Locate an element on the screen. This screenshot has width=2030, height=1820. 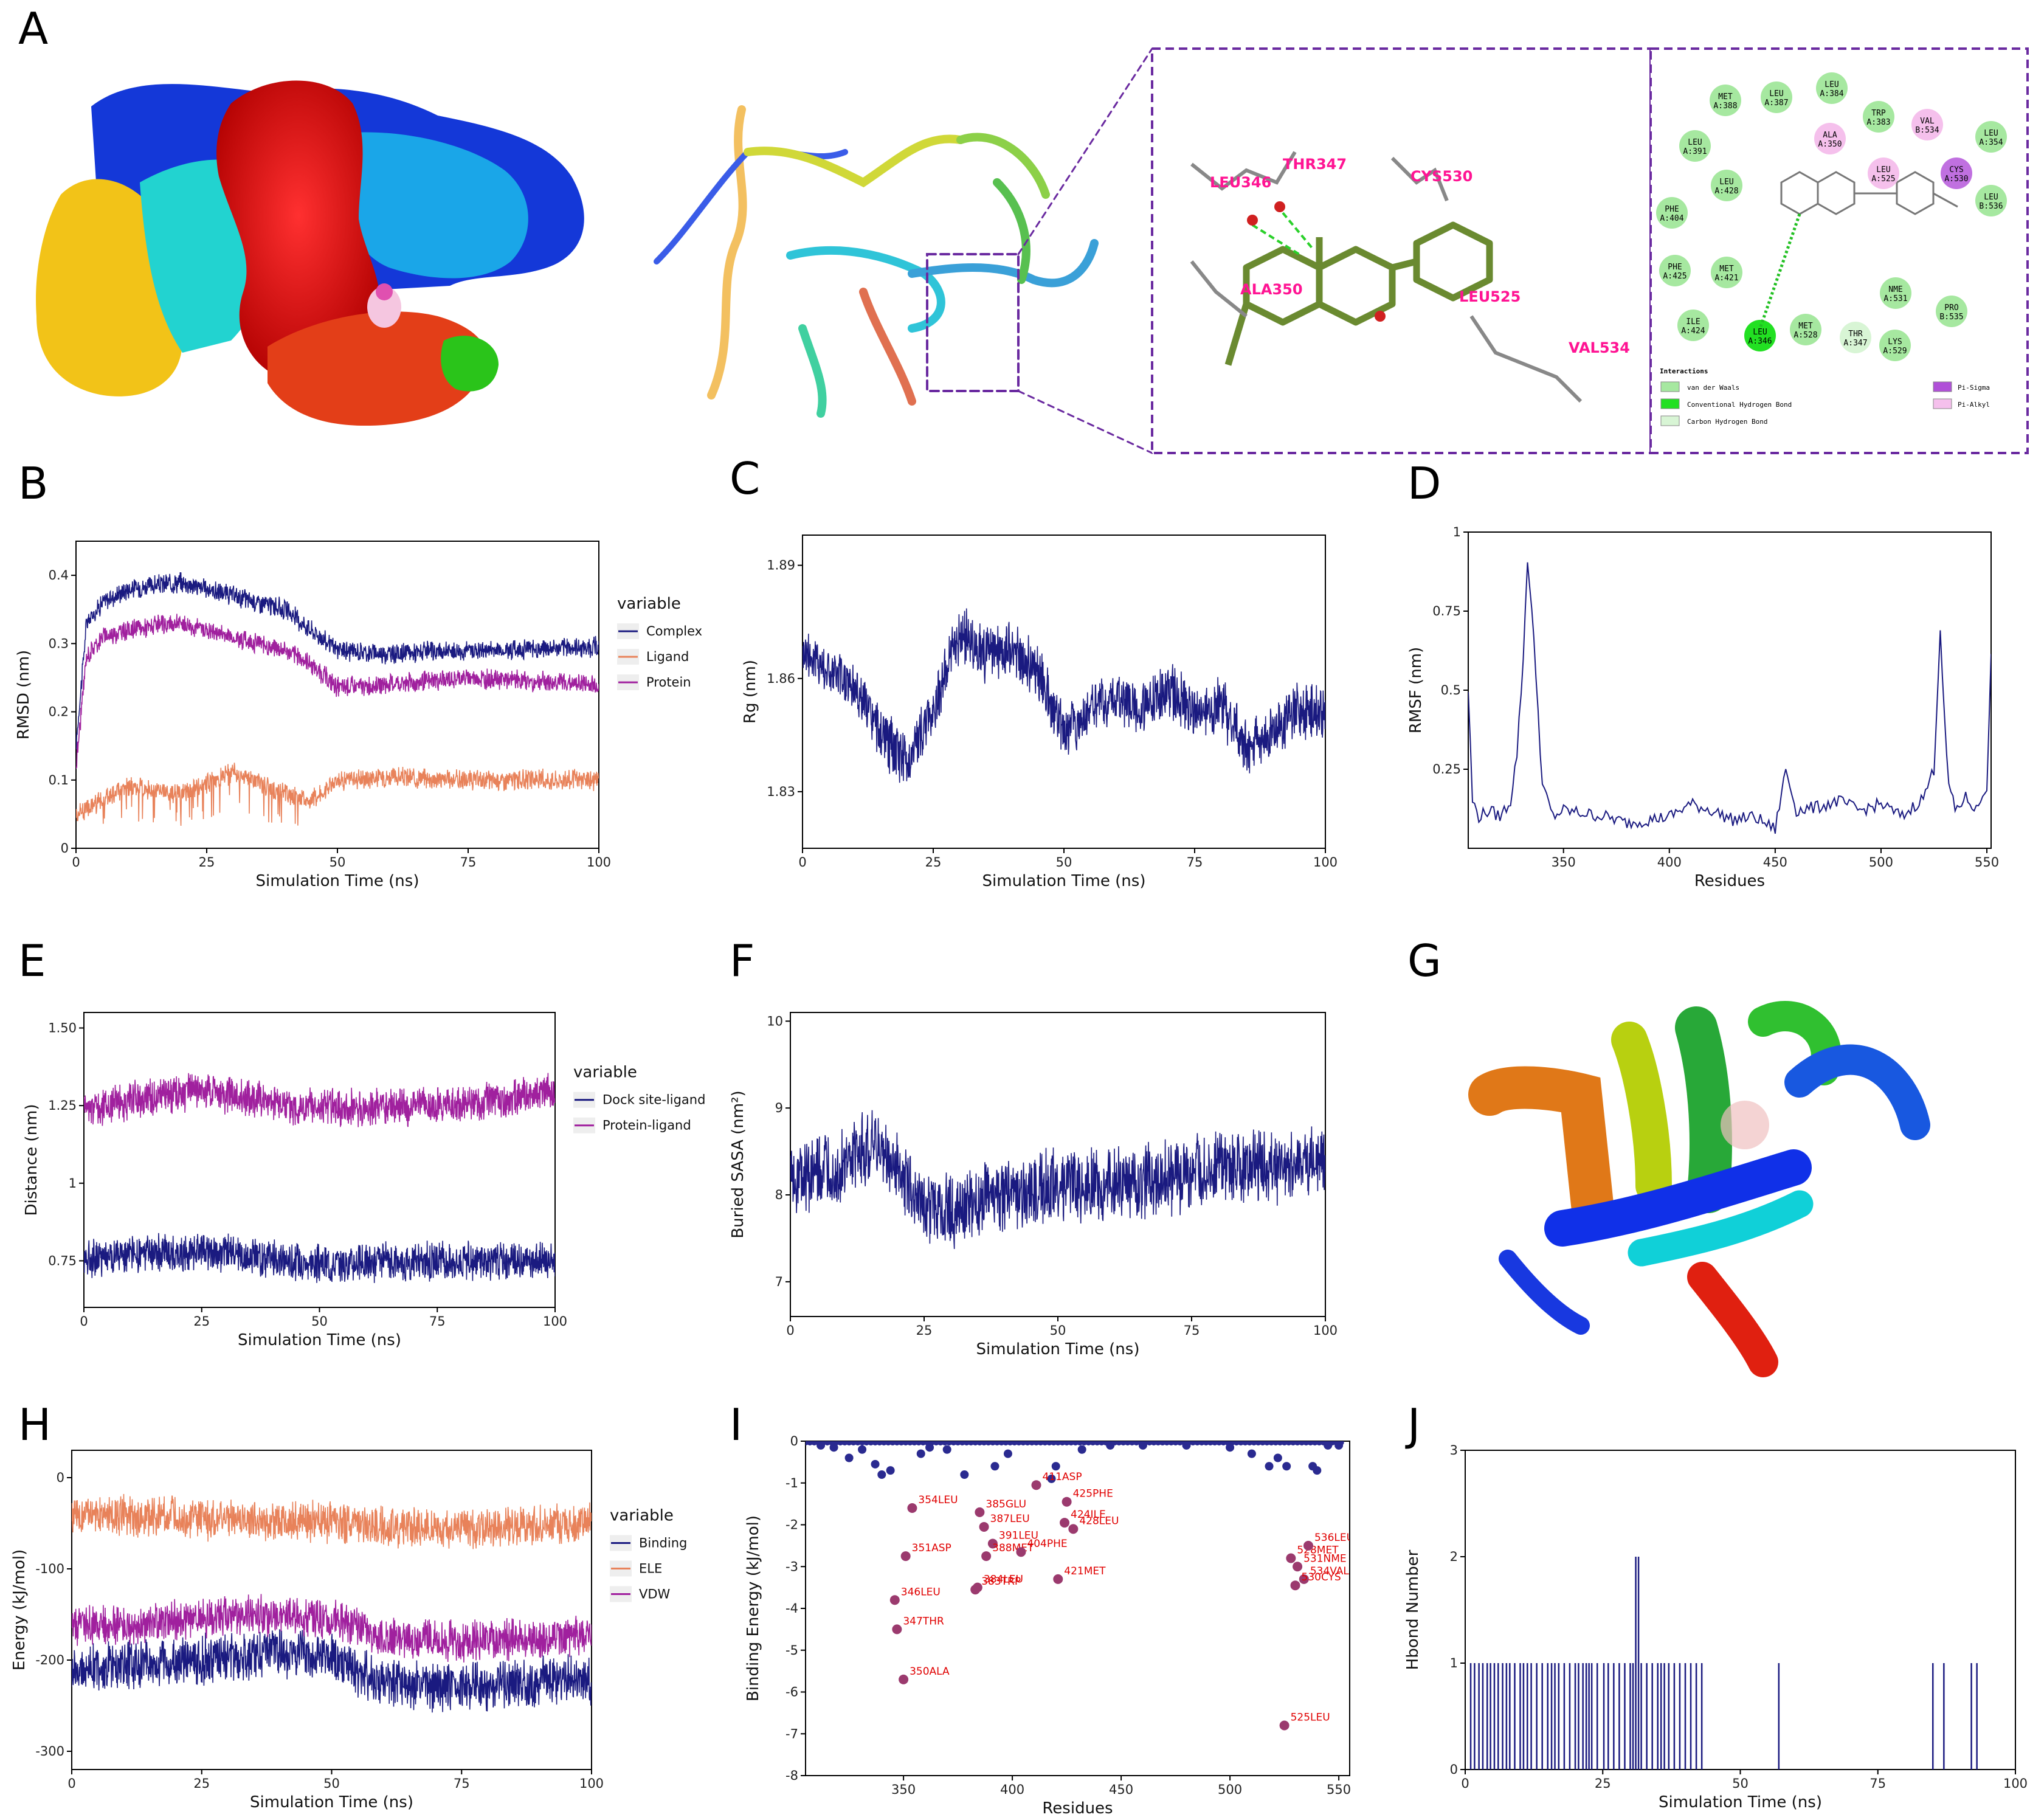
legend-title: variable is located at coordinates (605, 1073).